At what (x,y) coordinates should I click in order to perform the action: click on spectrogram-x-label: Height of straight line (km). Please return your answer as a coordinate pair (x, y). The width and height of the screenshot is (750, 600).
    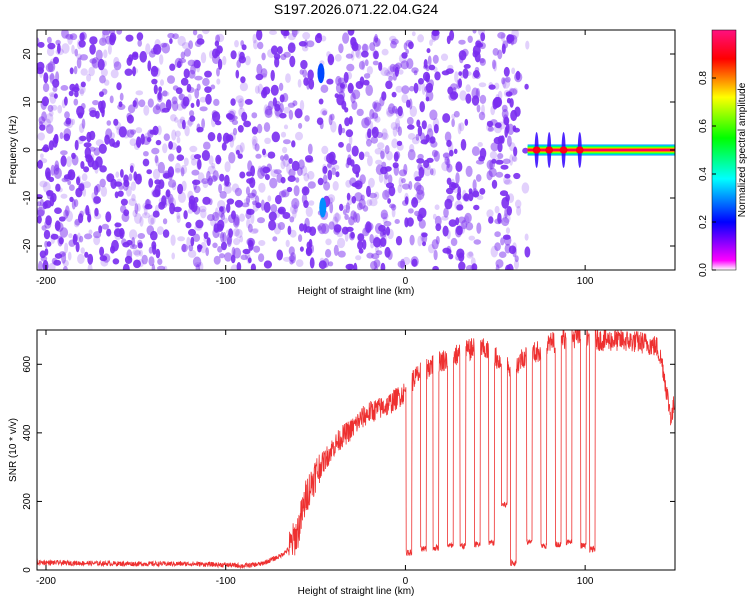
    Looking at the image, I should click on (356, 291).